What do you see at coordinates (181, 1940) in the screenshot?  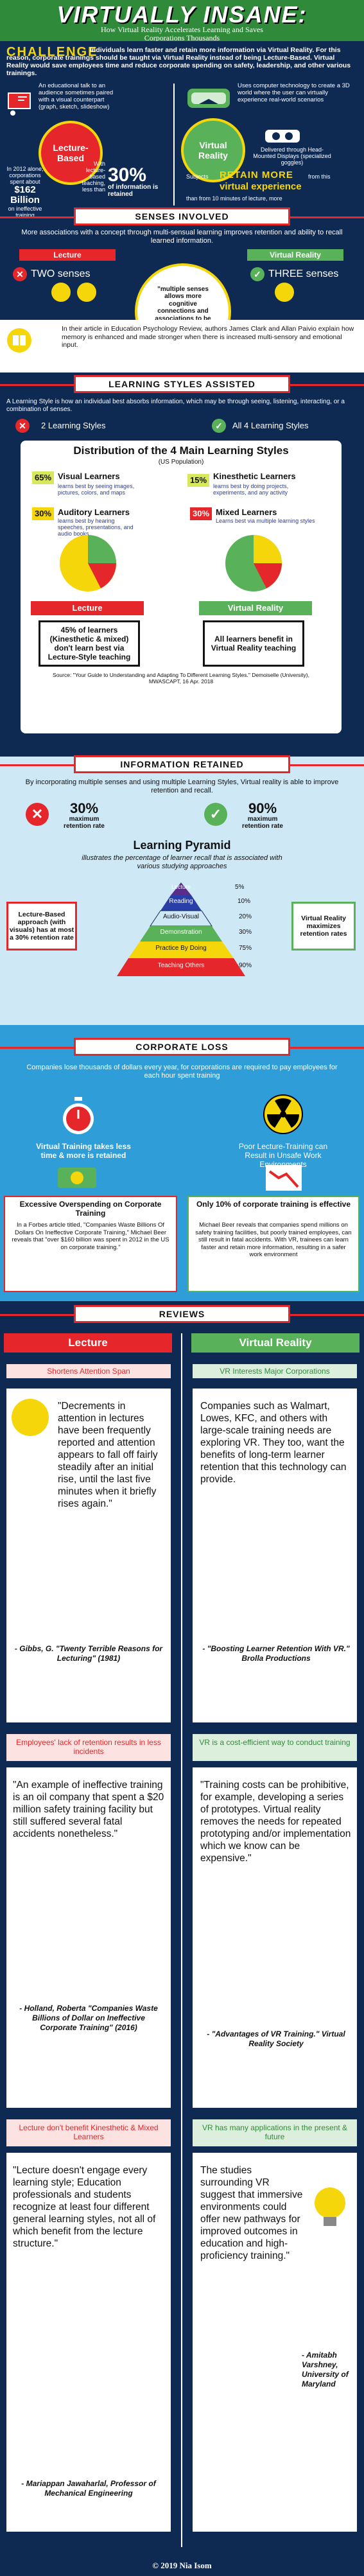 I see `reviews-divider` at bounding box center [181, 1940].